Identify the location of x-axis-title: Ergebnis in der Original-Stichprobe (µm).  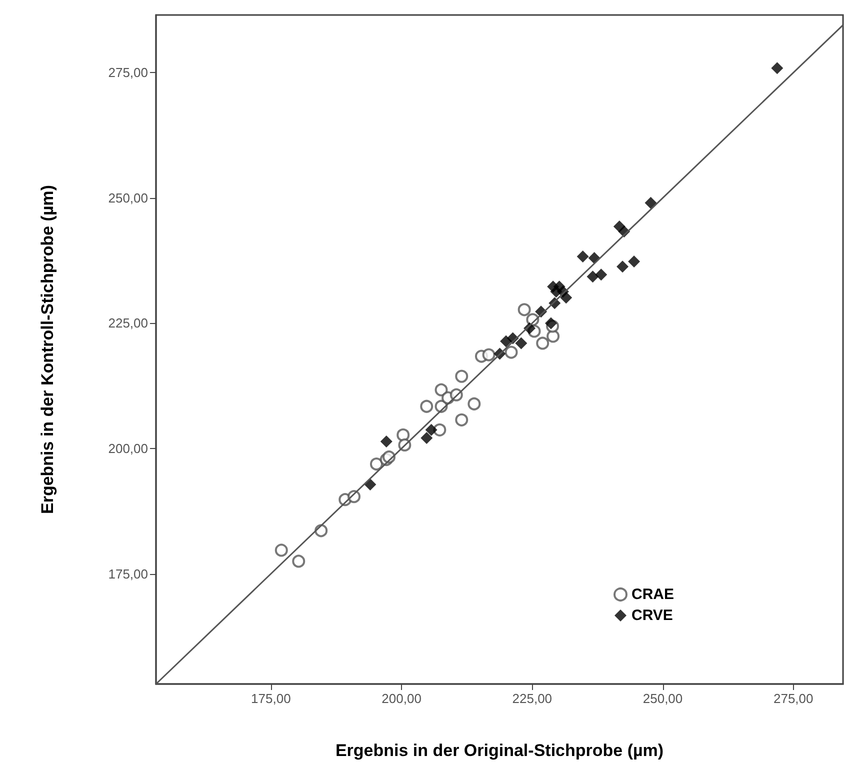
(499, 750).